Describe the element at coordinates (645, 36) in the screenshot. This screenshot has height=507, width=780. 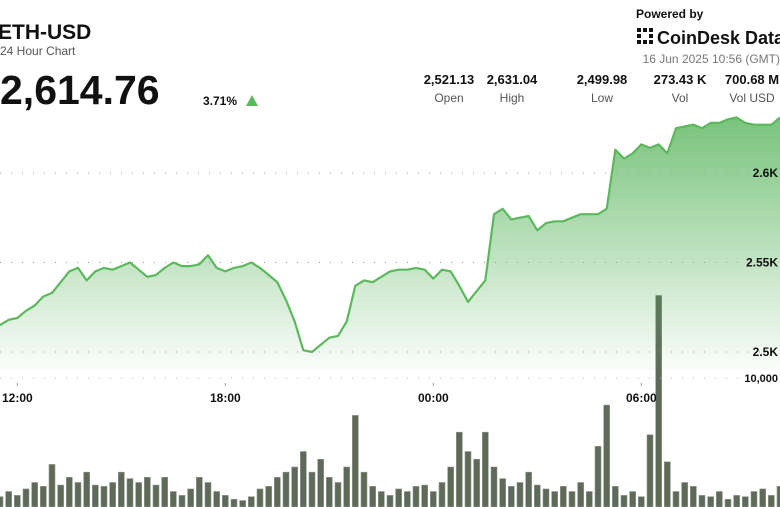
I see `brand-logo` at that location.